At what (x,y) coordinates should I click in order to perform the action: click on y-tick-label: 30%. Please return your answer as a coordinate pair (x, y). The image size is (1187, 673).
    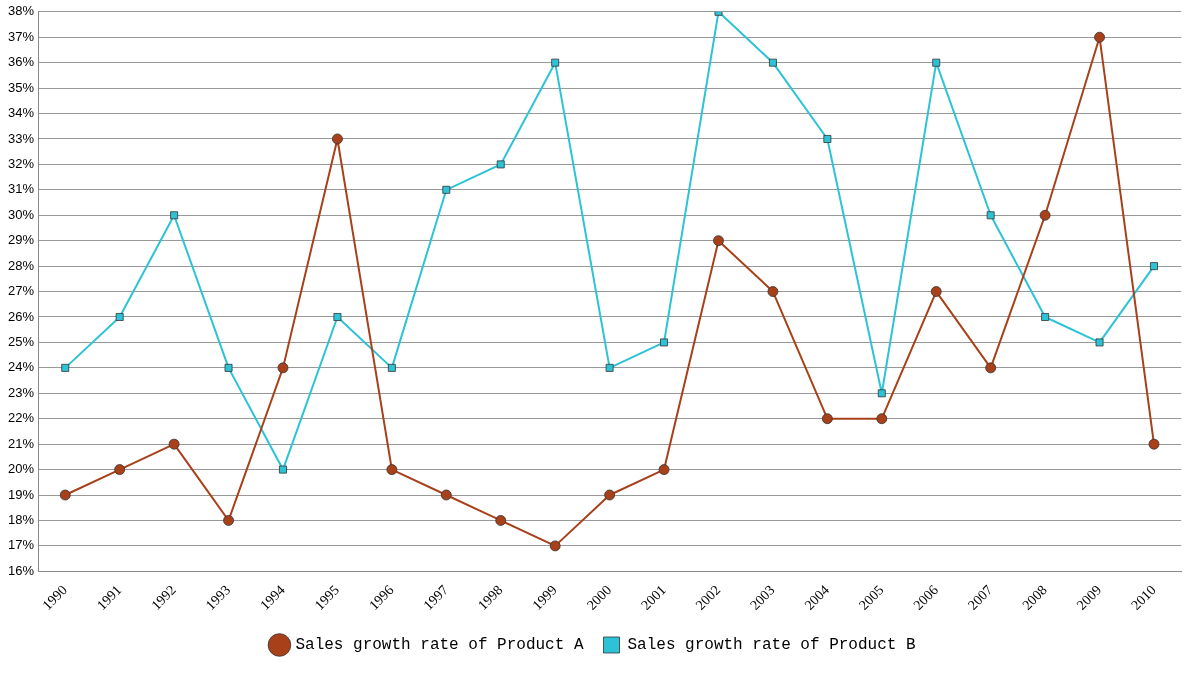
    Looking at the image, I should click on (21, 214).